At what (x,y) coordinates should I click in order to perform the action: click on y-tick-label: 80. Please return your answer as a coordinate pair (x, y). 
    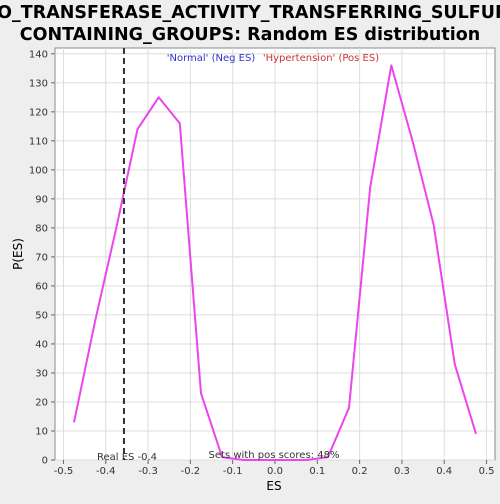
    Looking at the image, I should click on (41, 228).